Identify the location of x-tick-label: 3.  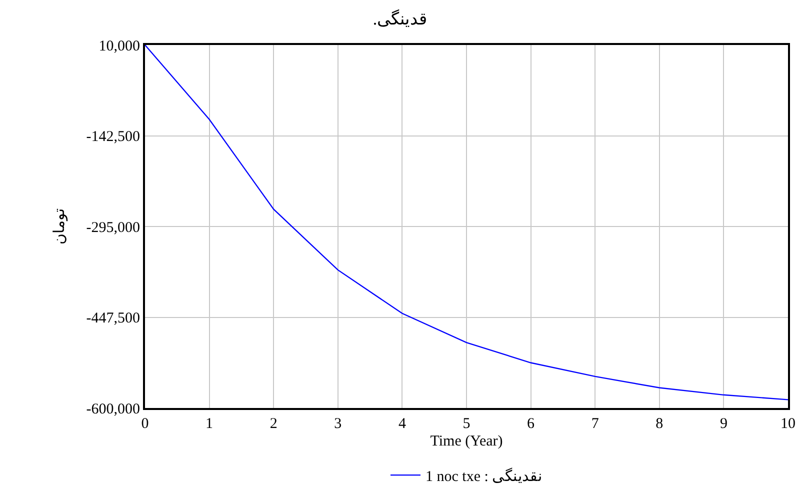
(338, 424).